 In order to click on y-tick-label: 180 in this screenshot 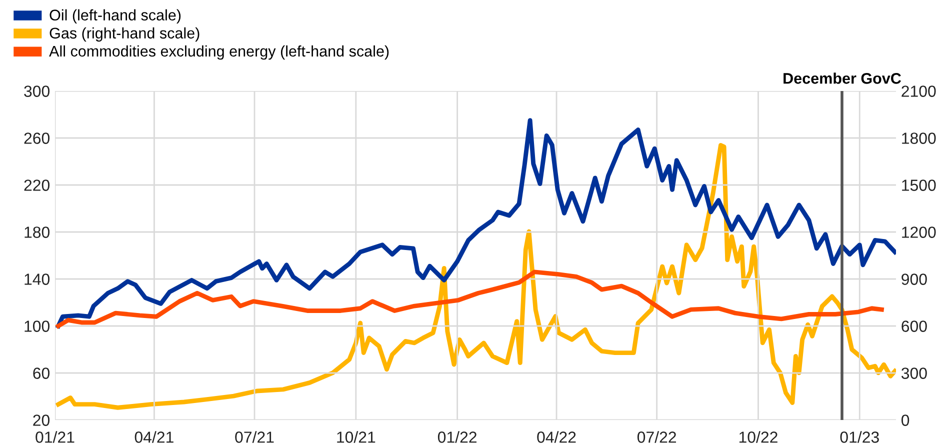, I will do `click(37, 232)`.